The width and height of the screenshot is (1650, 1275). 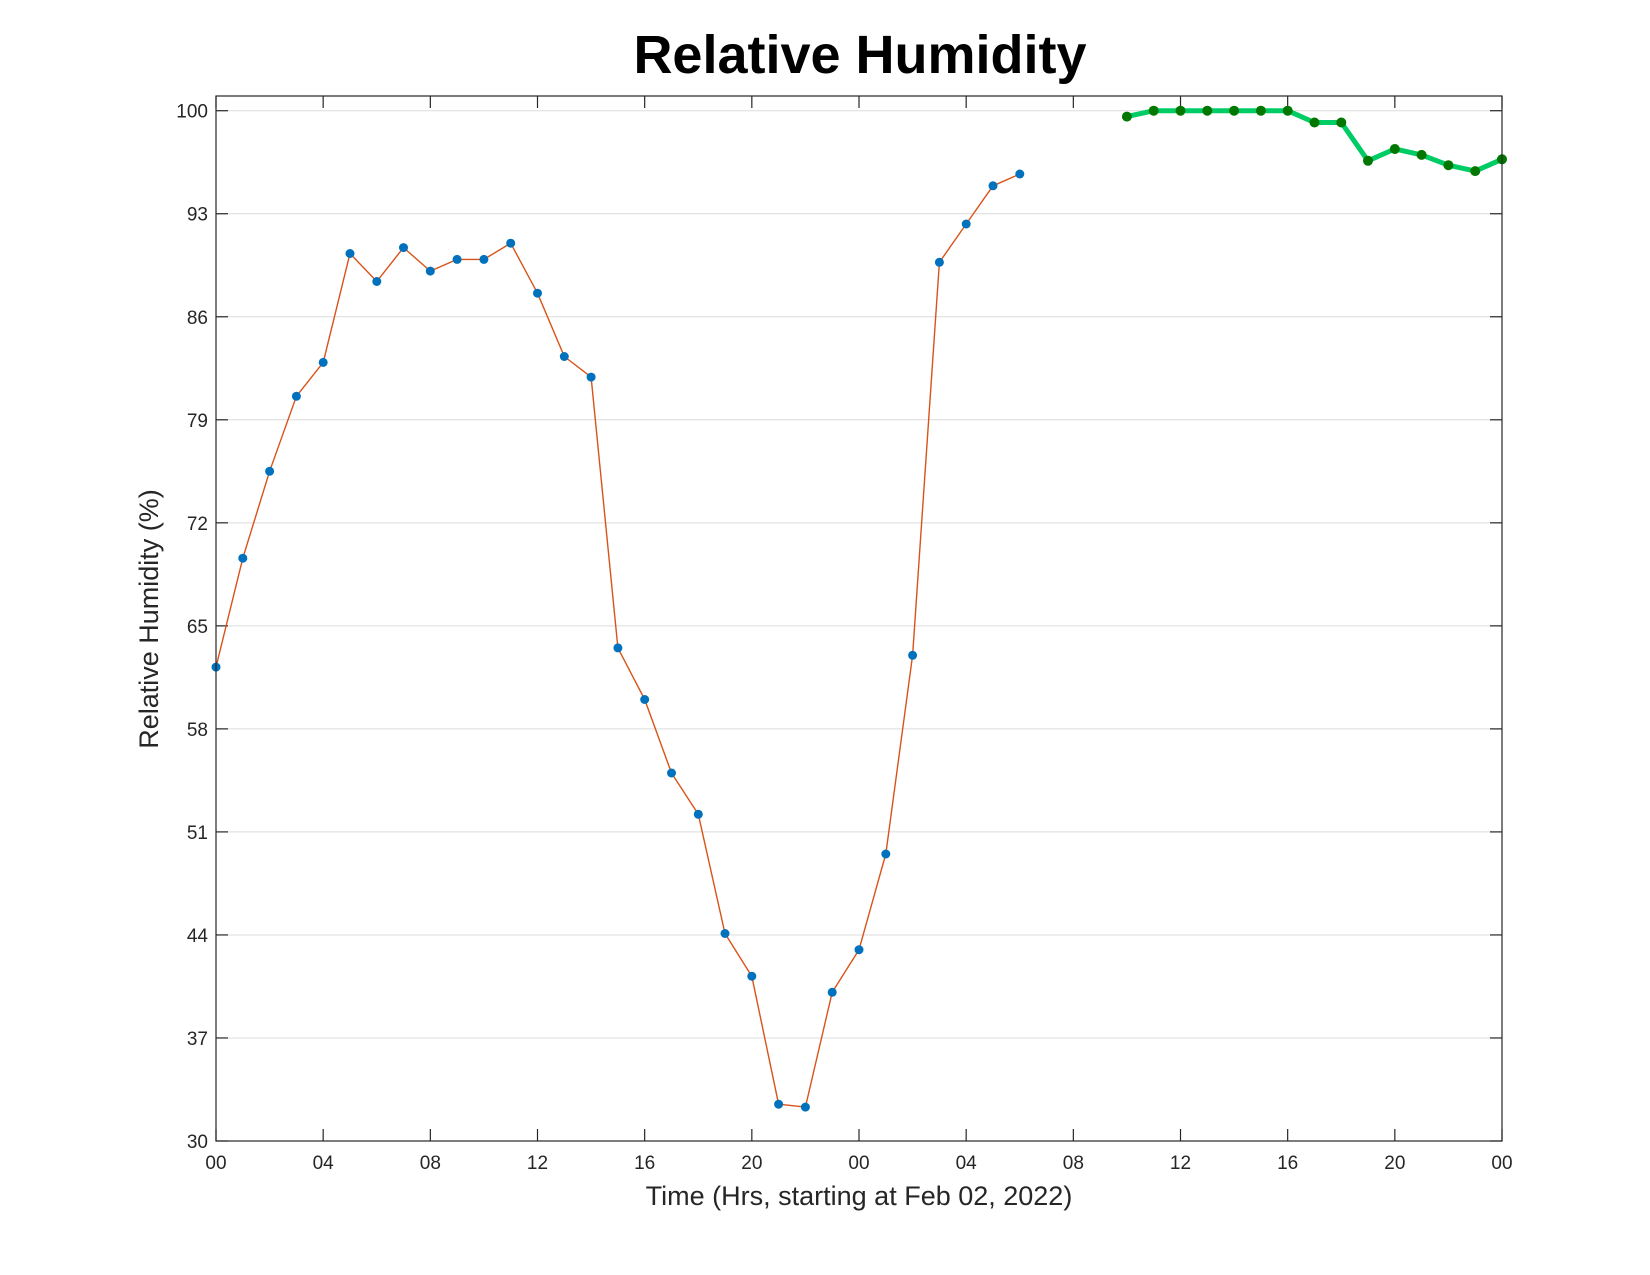 I want to click on y-tick-label: 86, so click(x=197, y=318).